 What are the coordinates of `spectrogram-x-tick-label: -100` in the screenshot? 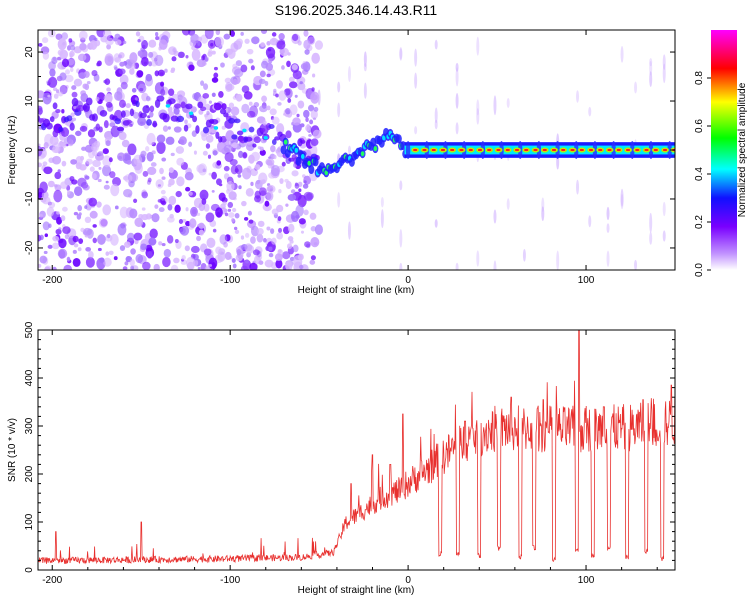 It's located at (230, 280).